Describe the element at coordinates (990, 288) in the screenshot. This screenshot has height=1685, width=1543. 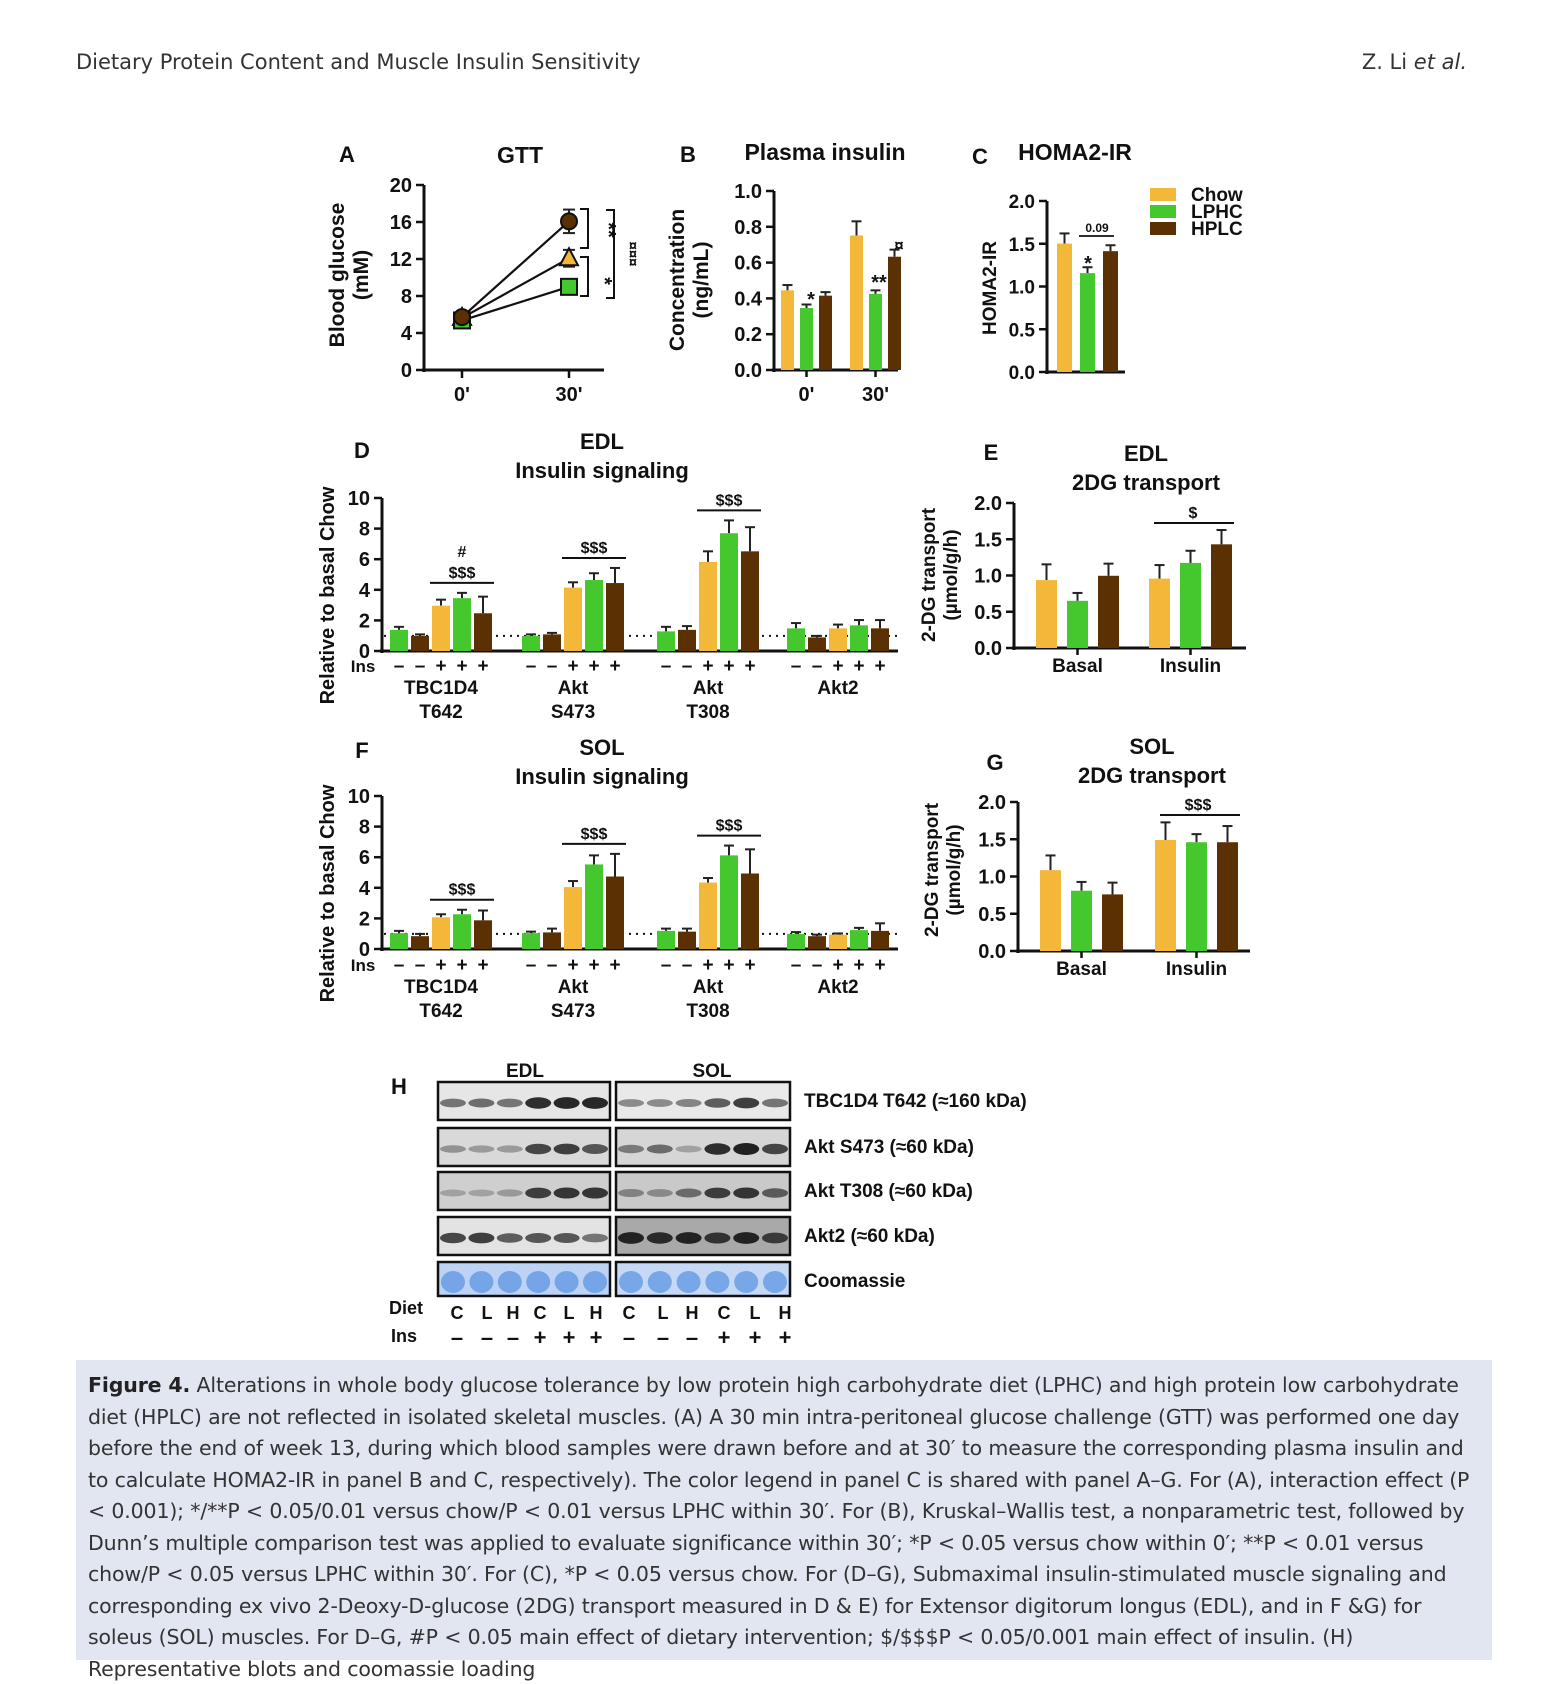
I see `label-text: HOMA2-IR` at that location.